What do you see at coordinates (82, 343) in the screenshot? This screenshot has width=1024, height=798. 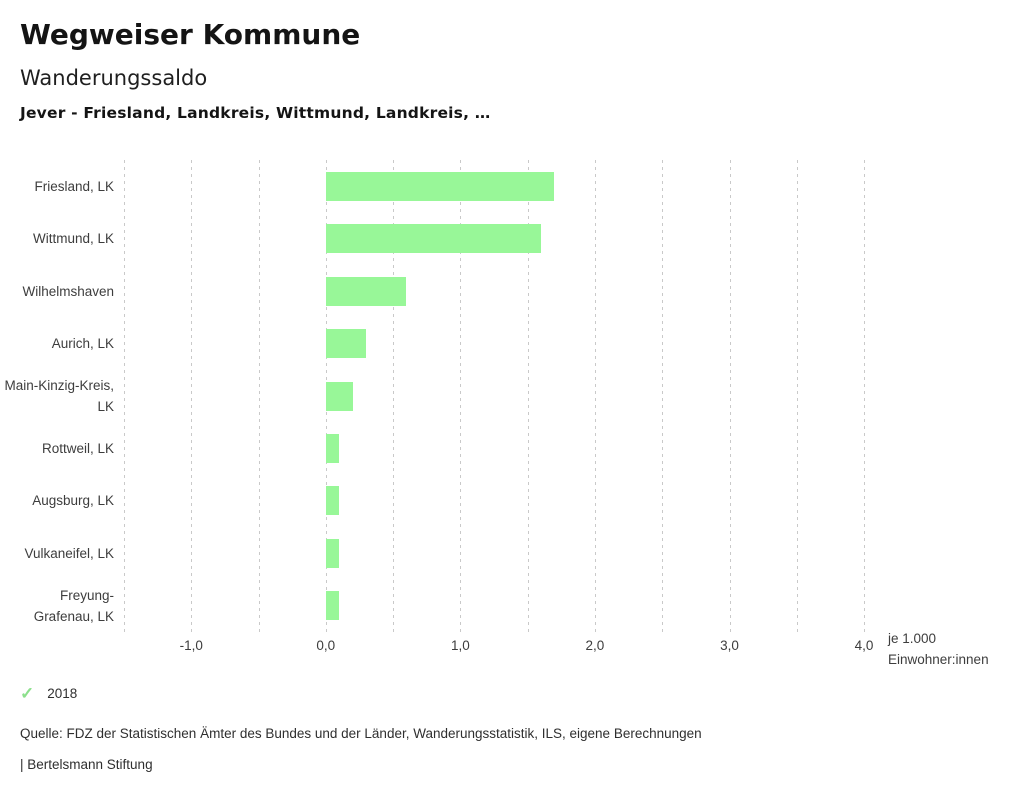 I see `category-label: Aurich, LK` at bounding box center [82, 343].